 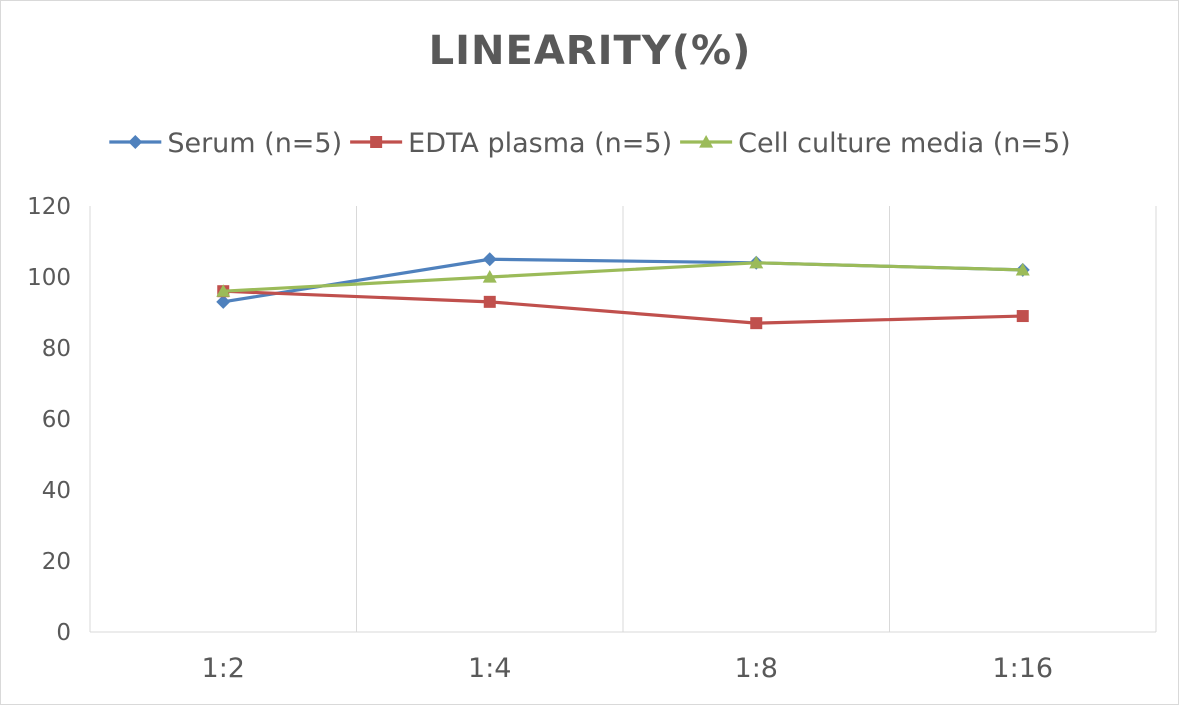 I want to click on y-tick-label: 80, so click(x=56, y=349).